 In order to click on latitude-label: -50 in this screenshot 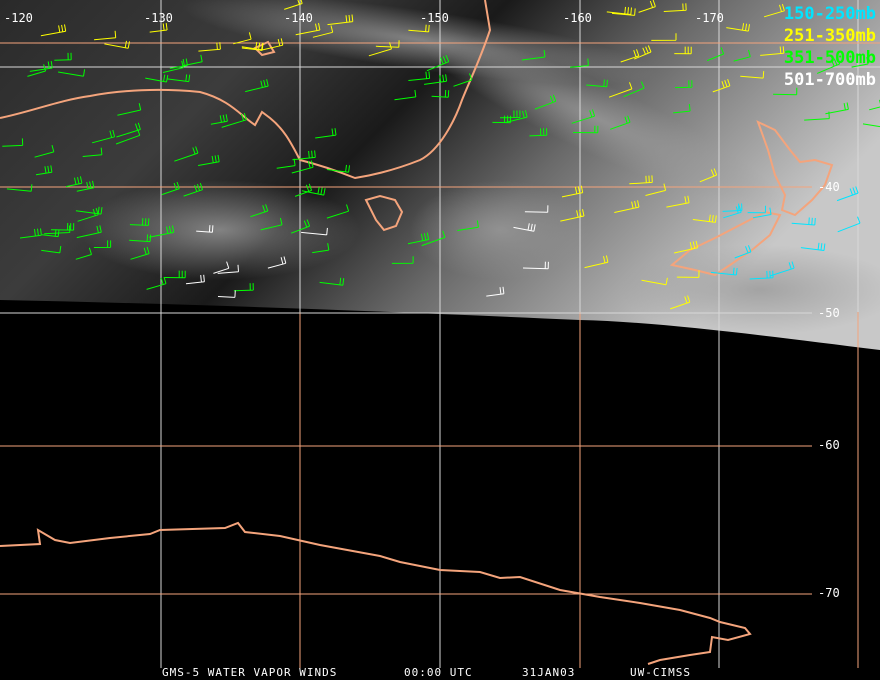, I will do `click(829, 313)`.